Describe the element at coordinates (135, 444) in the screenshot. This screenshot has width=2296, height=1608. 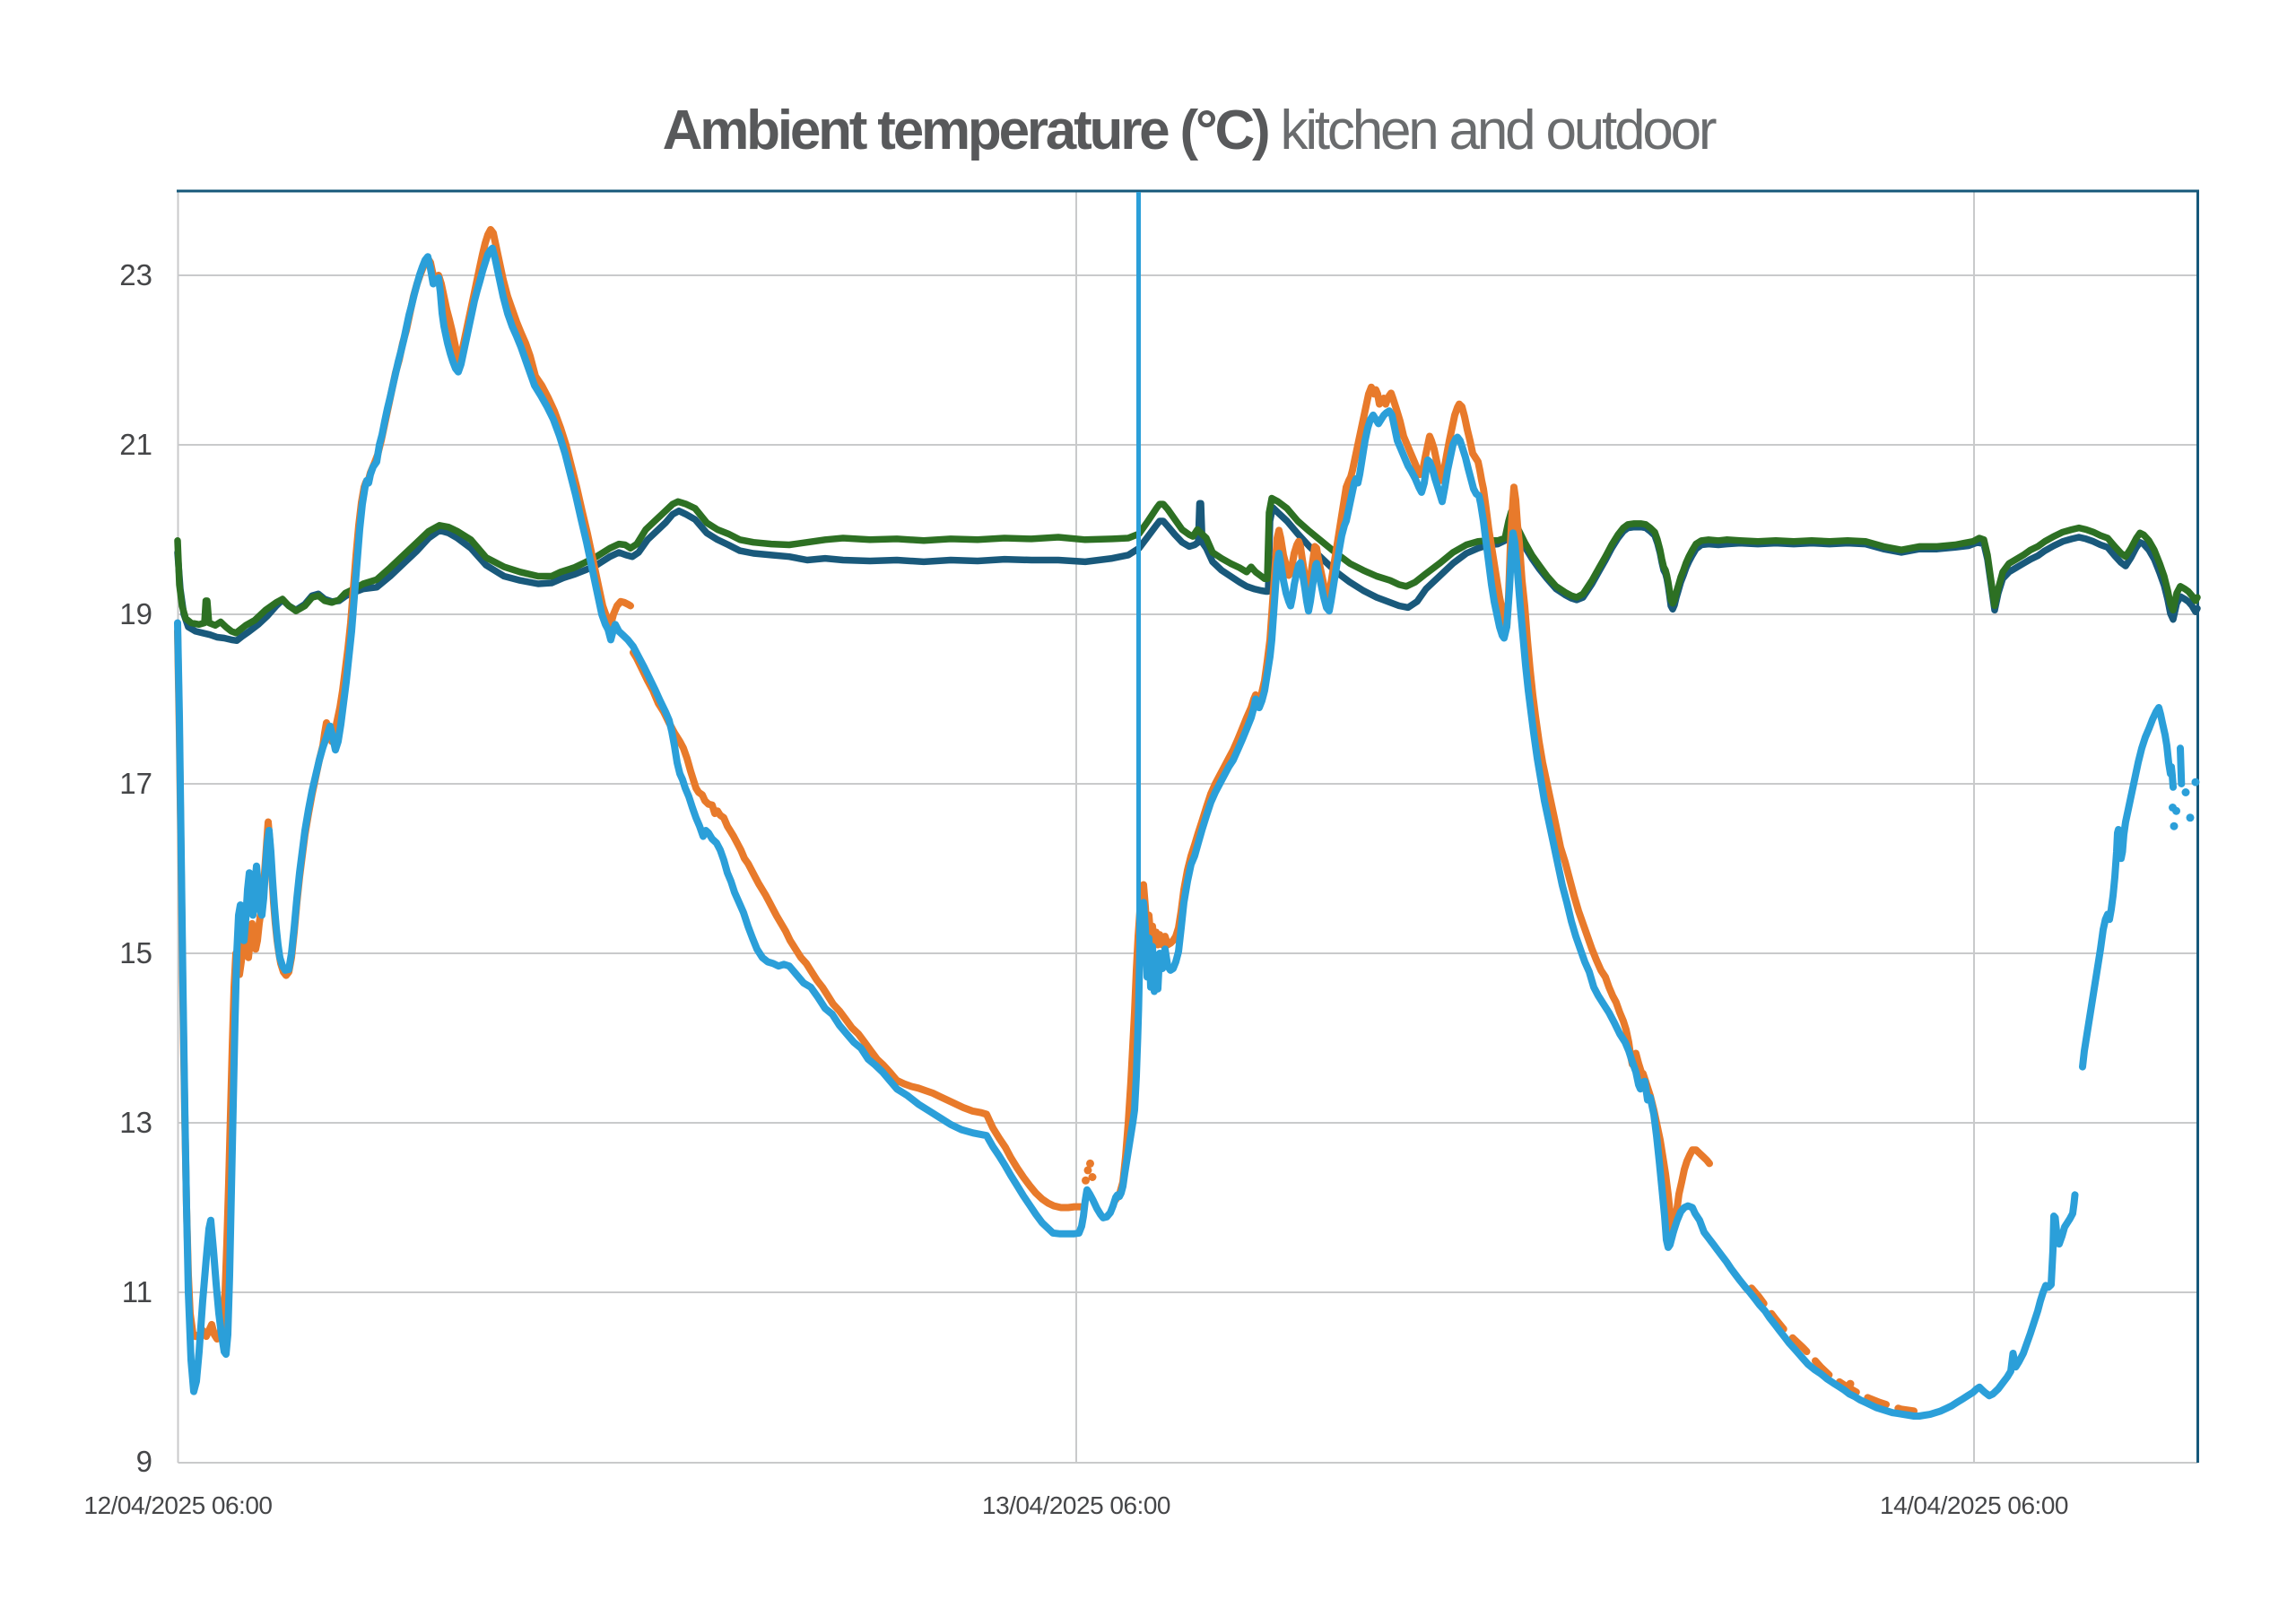
I see `svg-text: 21` at that location.